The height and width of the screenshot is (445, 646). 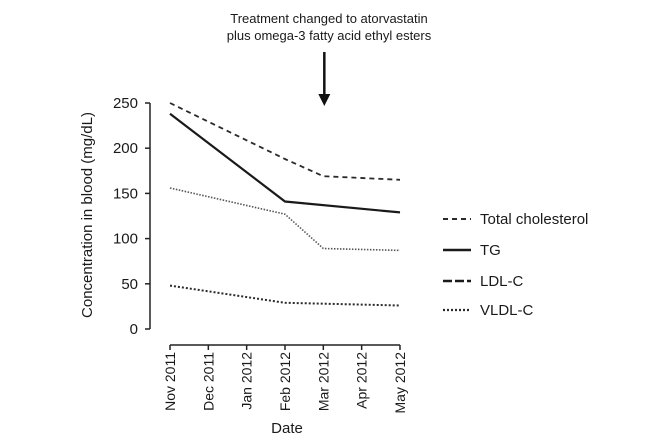 What do you see at coordinates (324, 100) in the screenshot?
I see `annotation-arrowhead` at bounding box center [324, 100].